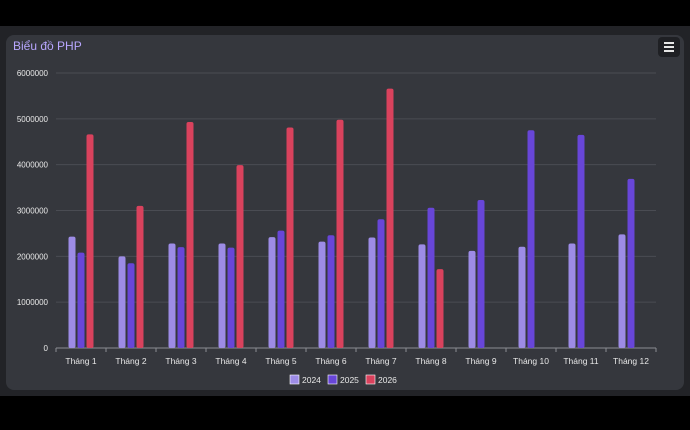 This screenshot has width=690, height=430. What do you see at coordinates (631, 361) in the screenshot?
I see `x-tick-label: Tháng 12` at bounding box center [631, 361].